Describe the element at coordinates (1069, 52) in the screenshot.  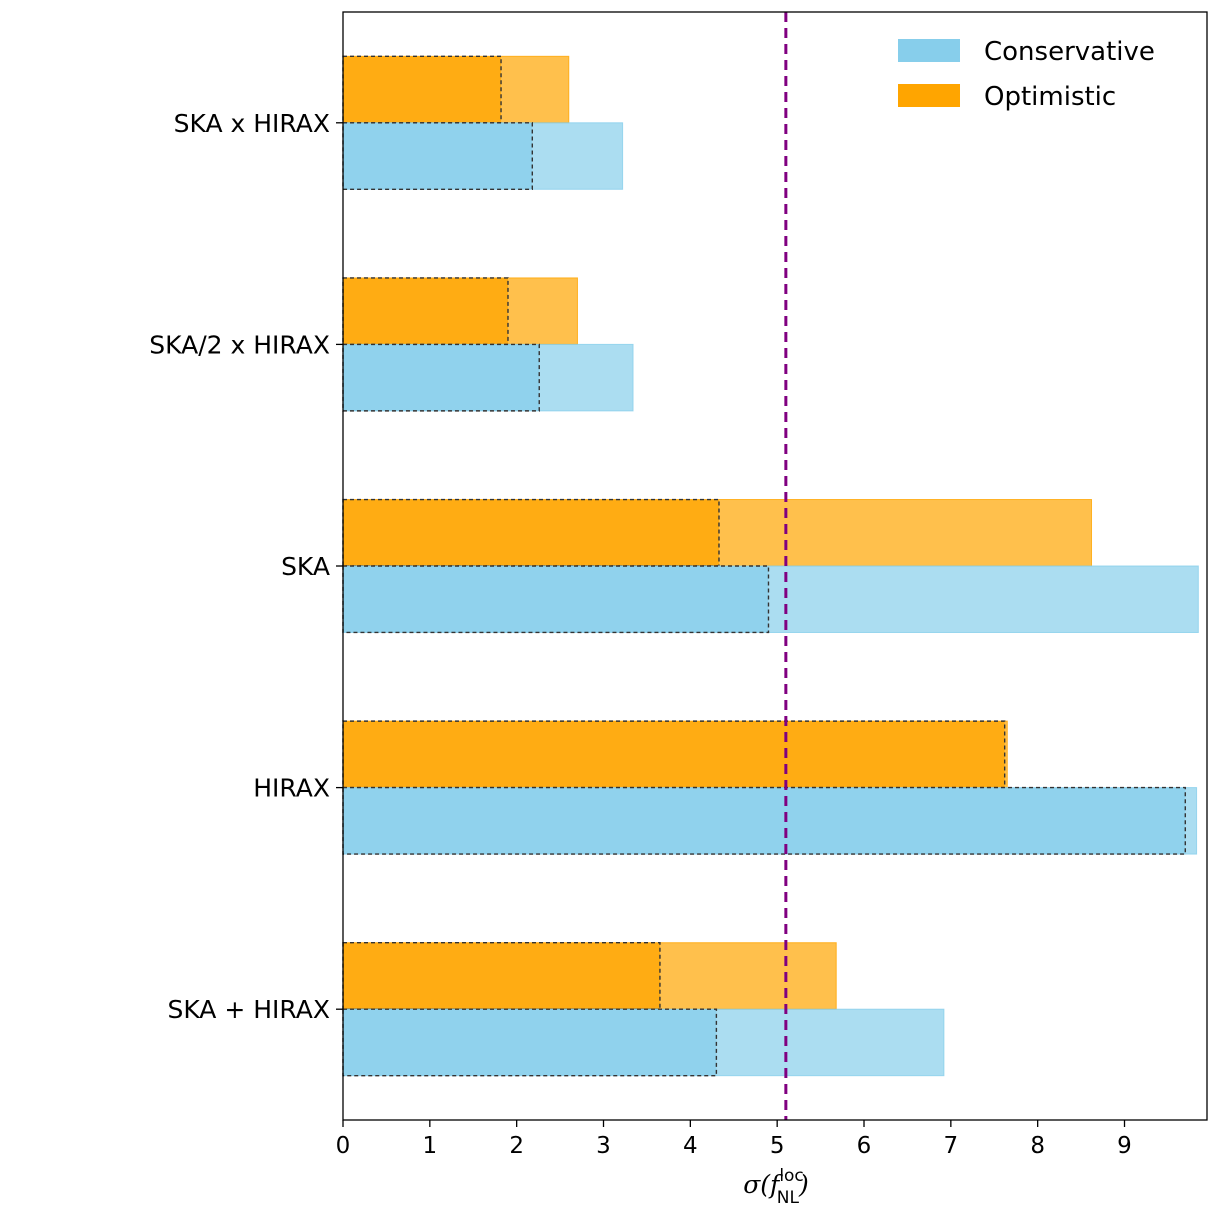
I see `legend-label-conservative: Conservative` at that location.